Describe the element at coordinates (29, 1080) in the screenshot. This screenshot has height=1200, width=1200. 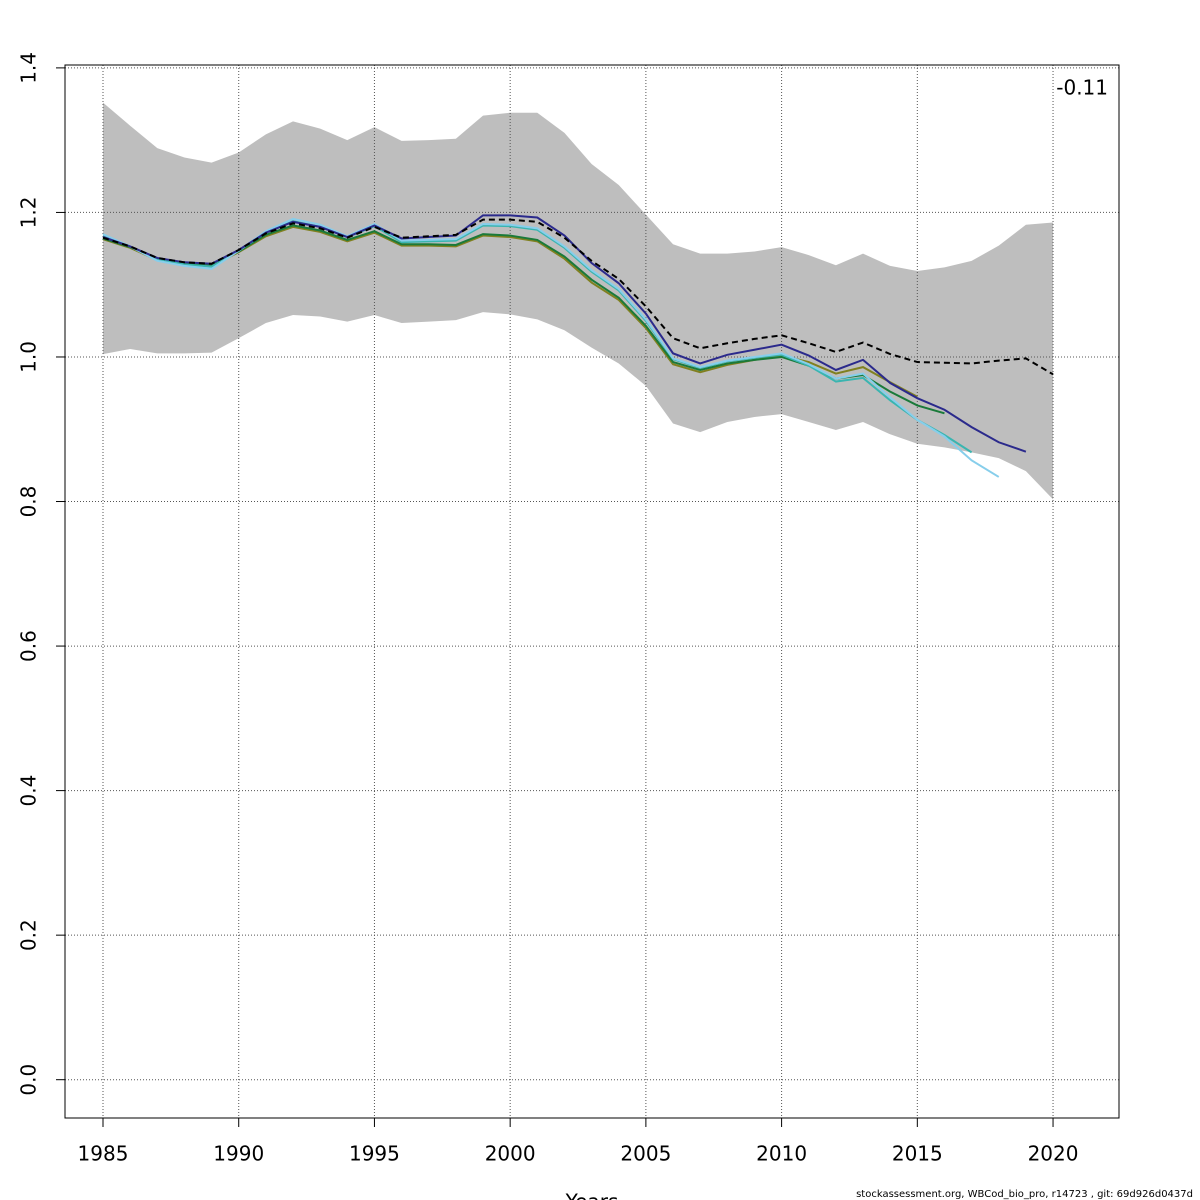
I see `y-tick-label: 0.0` at that location.